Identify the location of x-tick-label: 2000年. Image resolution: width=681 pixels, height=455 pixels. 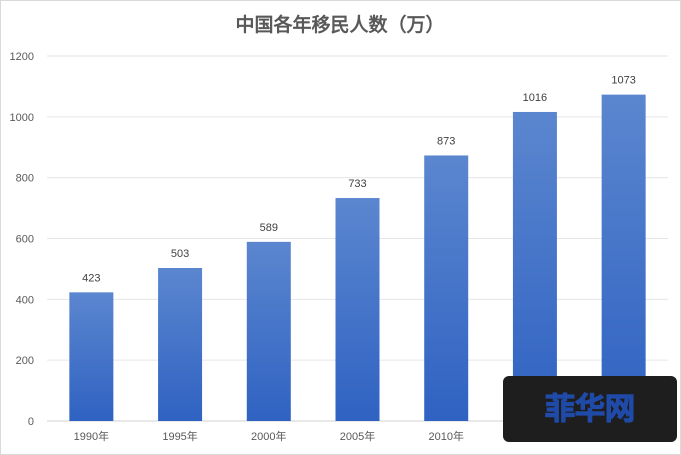
(268, 436).